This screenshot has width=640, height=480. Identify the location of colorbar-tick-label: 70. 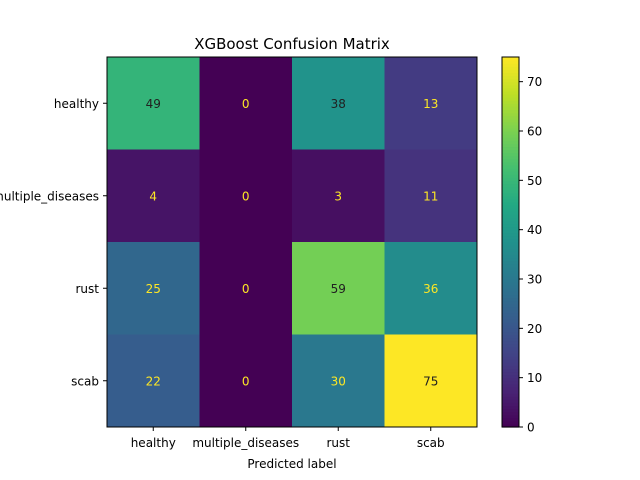
(534, 82).